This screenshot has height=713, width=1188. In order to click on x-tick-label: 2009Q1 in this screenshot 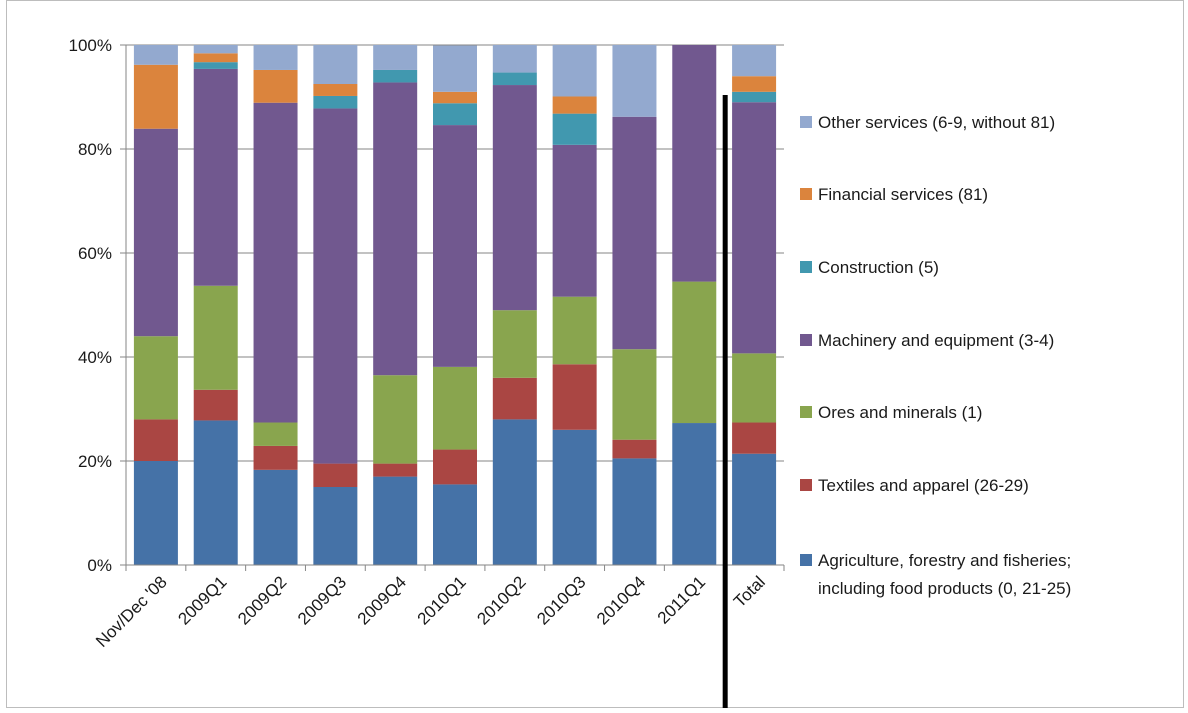, I will do `click(202, 600)`.